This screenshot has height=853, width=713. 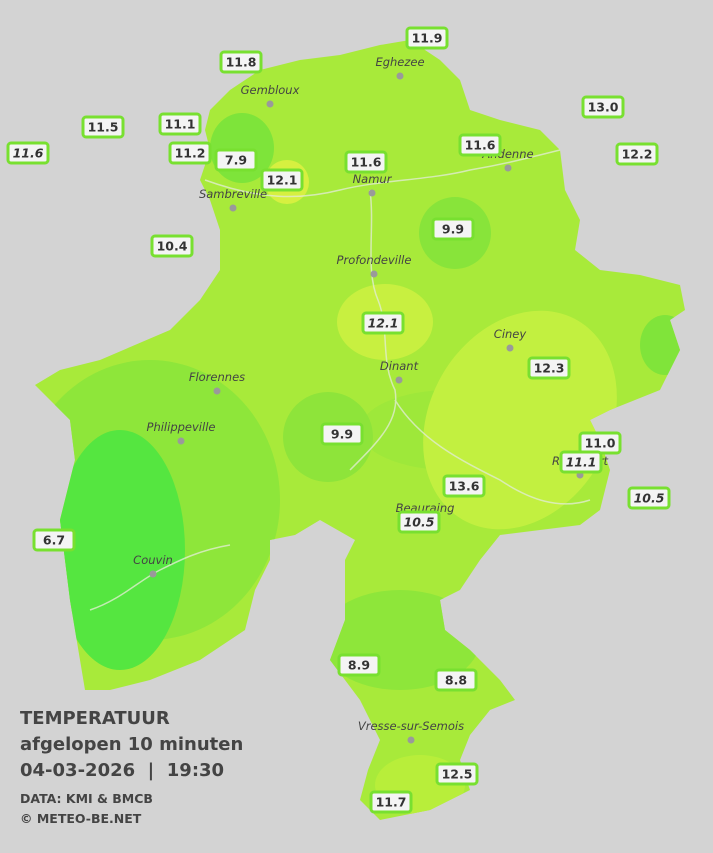 I want to click on town-label: Eghezee, so click(x=399, y=62).